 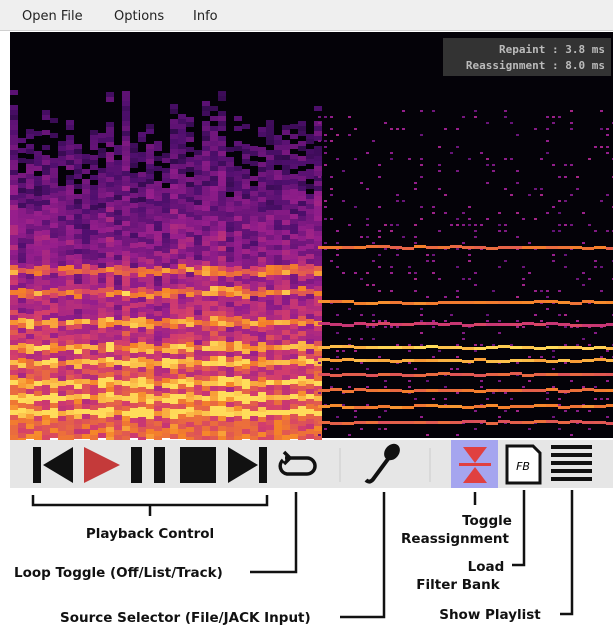 What do you see at coordinates (523, 464) in the screenshot?
I see `filterbank-button: FB` at bounding box center [523, 464].